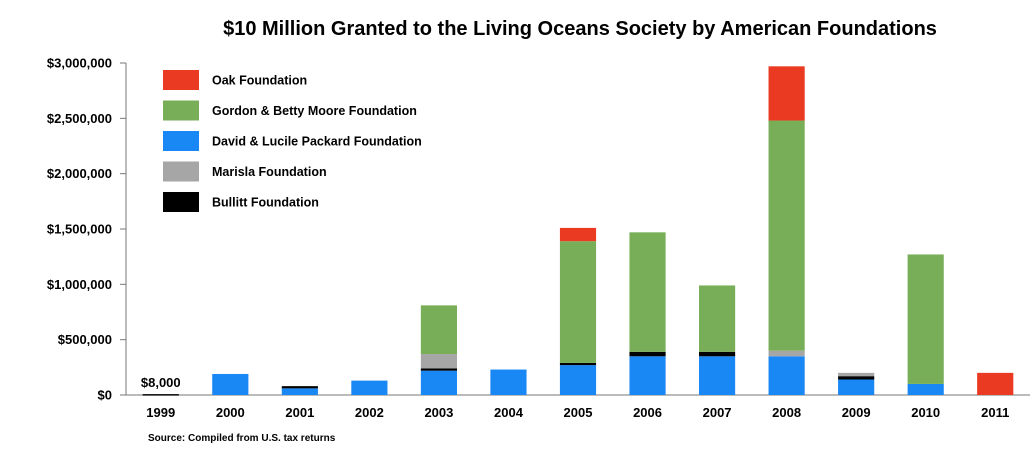  What do you see at coordinates (647, 412) in the screenshot?
I see `x-tick-label: 2006` at bounding box center [647, 412].